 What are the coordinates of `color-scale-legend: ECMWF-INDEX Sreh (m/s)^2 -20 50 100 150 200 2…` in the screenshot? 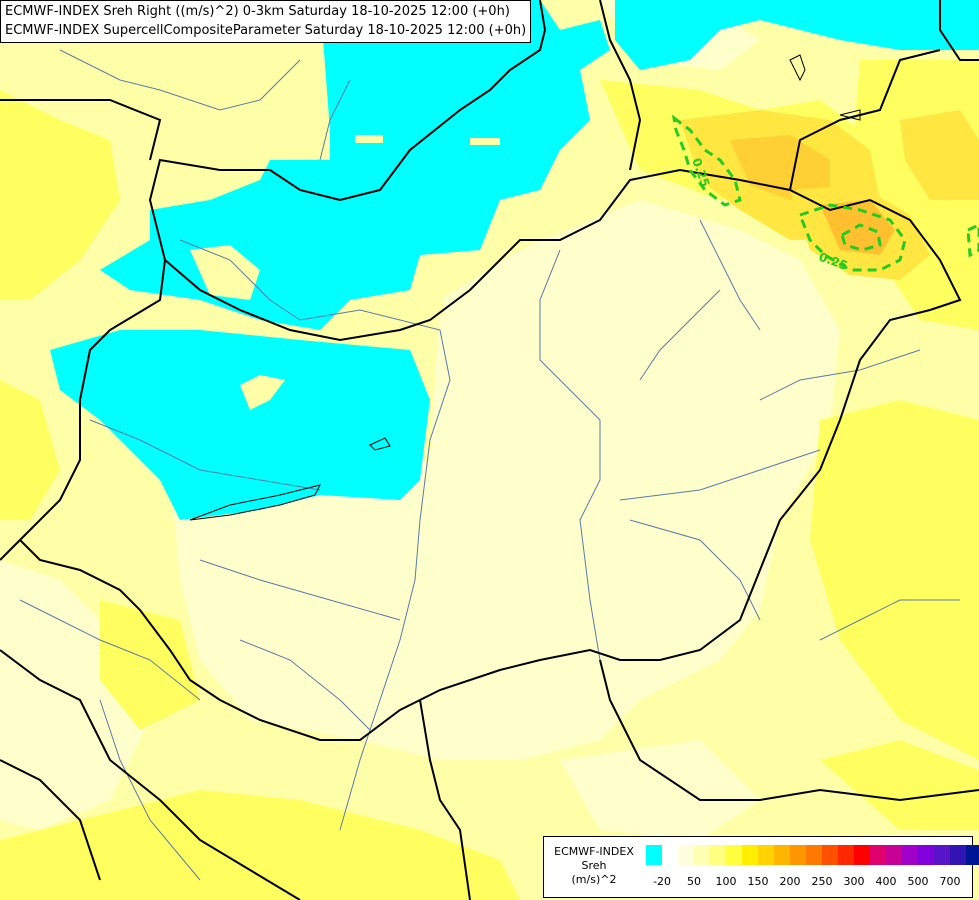 It's located at (761, 867).